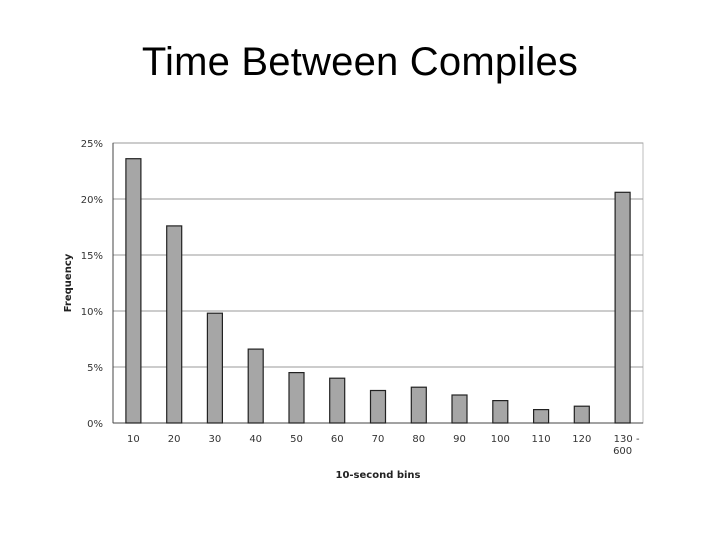 The height and width of the screenshot is (540, 720). Describe the element at coordinates (174, 439) in the screenshot. I see `x-tick-label: 20` at that location.